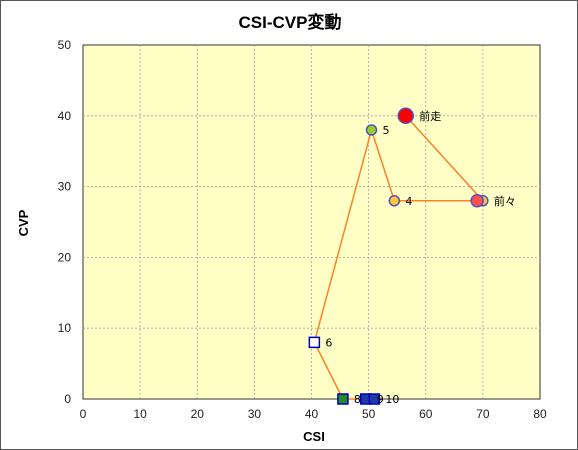 The height and width of the screenshot is (450, 578). Describe the element at coordinates (328, 342) in the screenshot. I see `data-label: 6` at that location.